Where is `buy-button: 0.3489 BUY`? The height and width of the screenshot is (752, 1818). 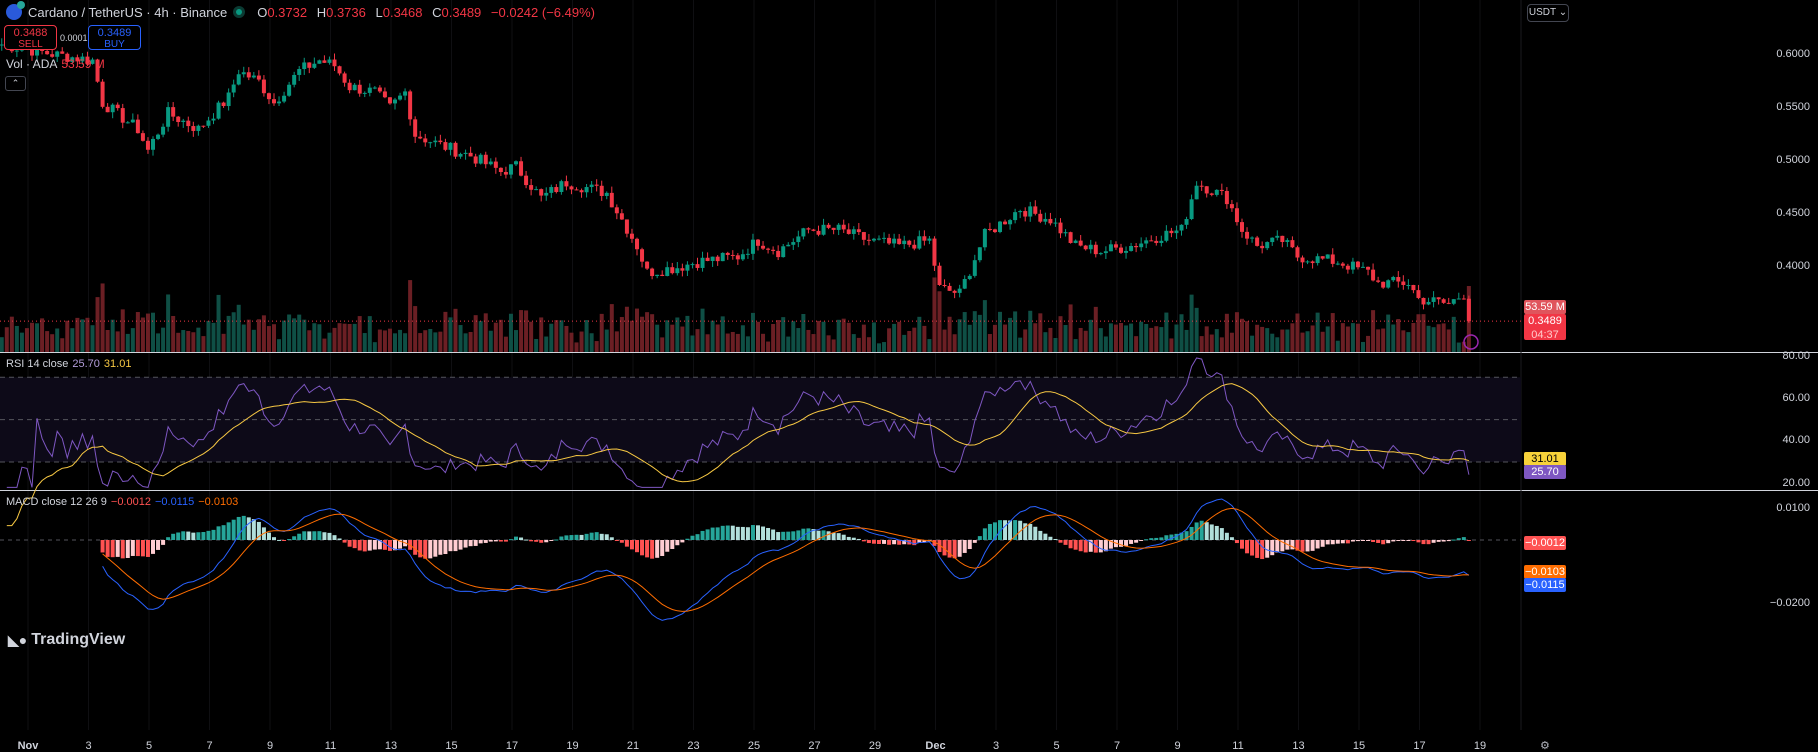 buy-button: 0.3489 BUY is located at coordinates (114, 37).